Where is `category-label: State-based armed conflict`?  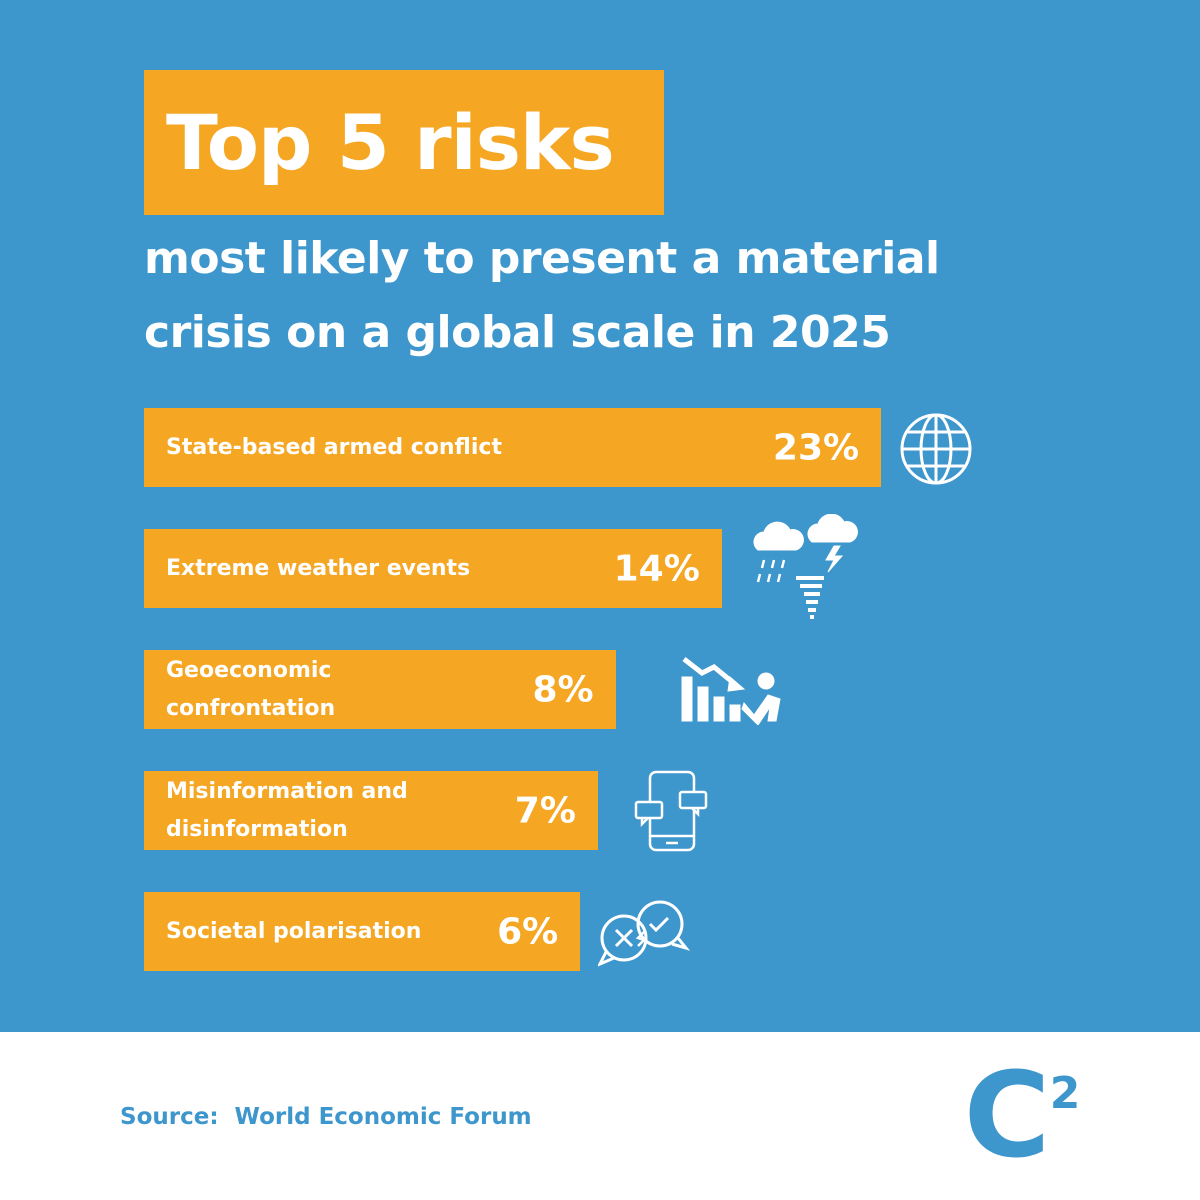 category-label: State-based armed conflict is located at coordinates (334, 447).